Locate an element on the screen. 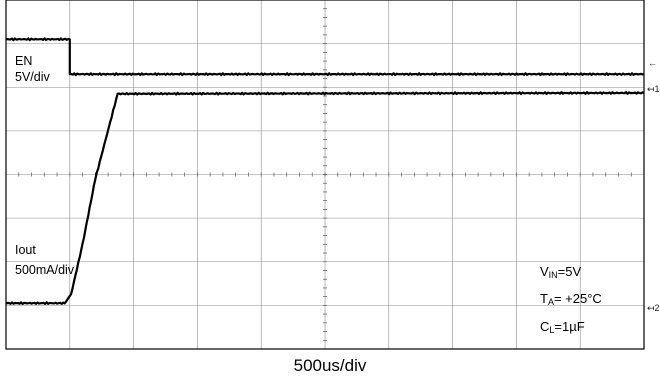 Image resolution: width=660 pixels, height=381 pixels. iout-channel-scale: 500mA/div is located at coordinates (45, 270).